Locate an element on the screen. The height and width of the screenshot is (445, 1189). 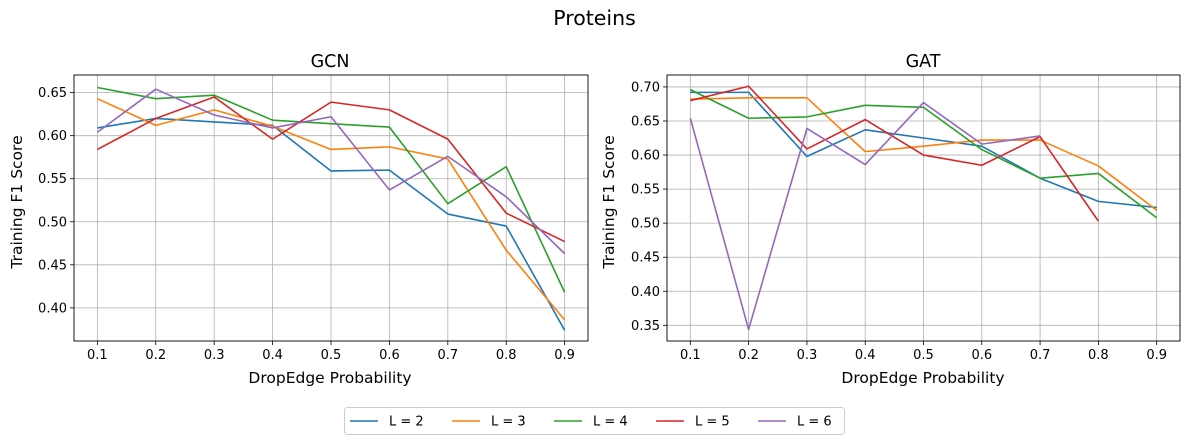
gcn-xtick-label: 0.3 is located at coordinates (214, 355).